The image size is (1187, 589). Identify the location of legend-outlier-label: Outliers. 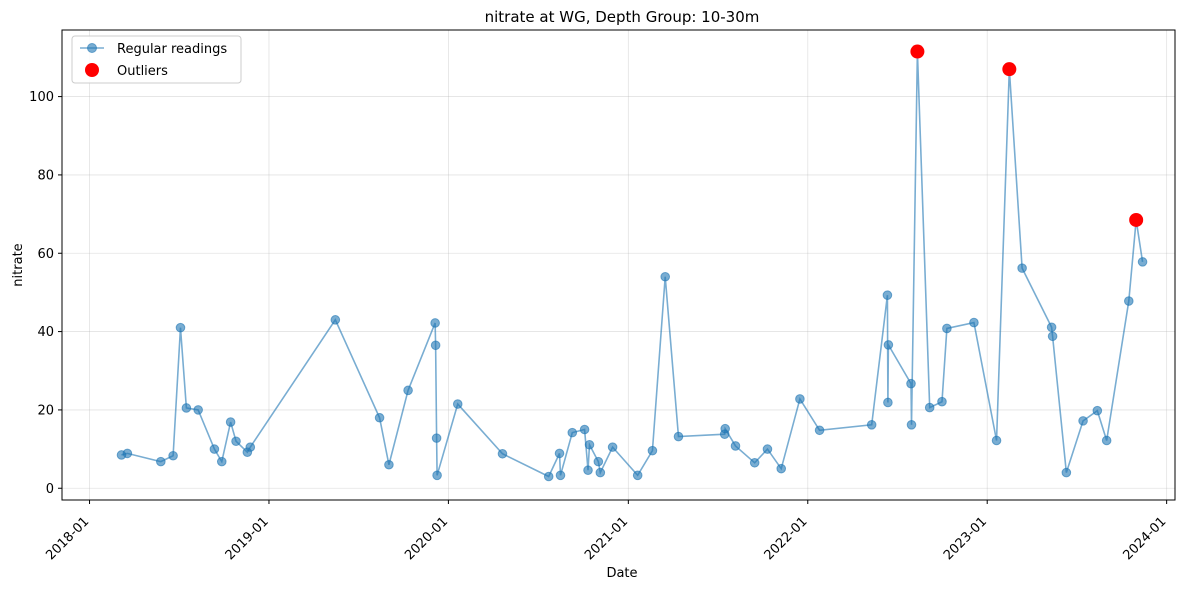
(142, 71).